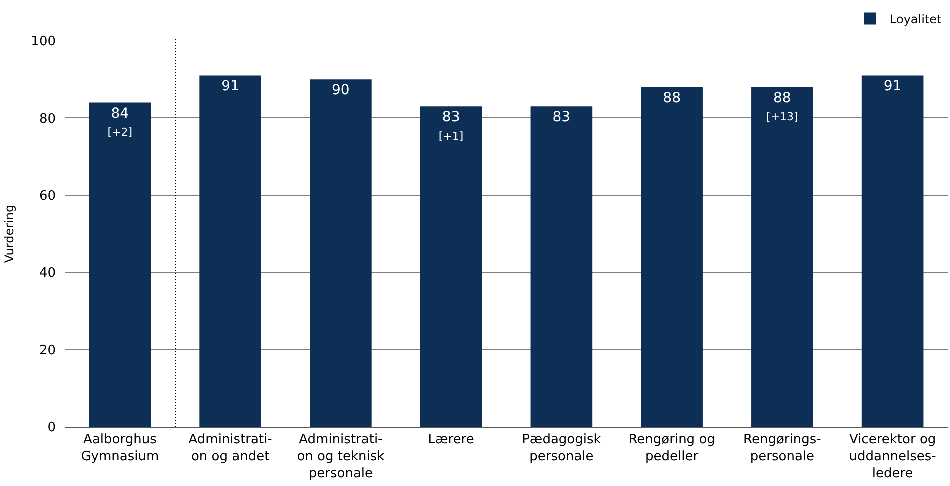  What do you see at coordinates (120, 122) in the screenshot?
I see `data-label: 84 [+2]` at bounding box center [120, 122].